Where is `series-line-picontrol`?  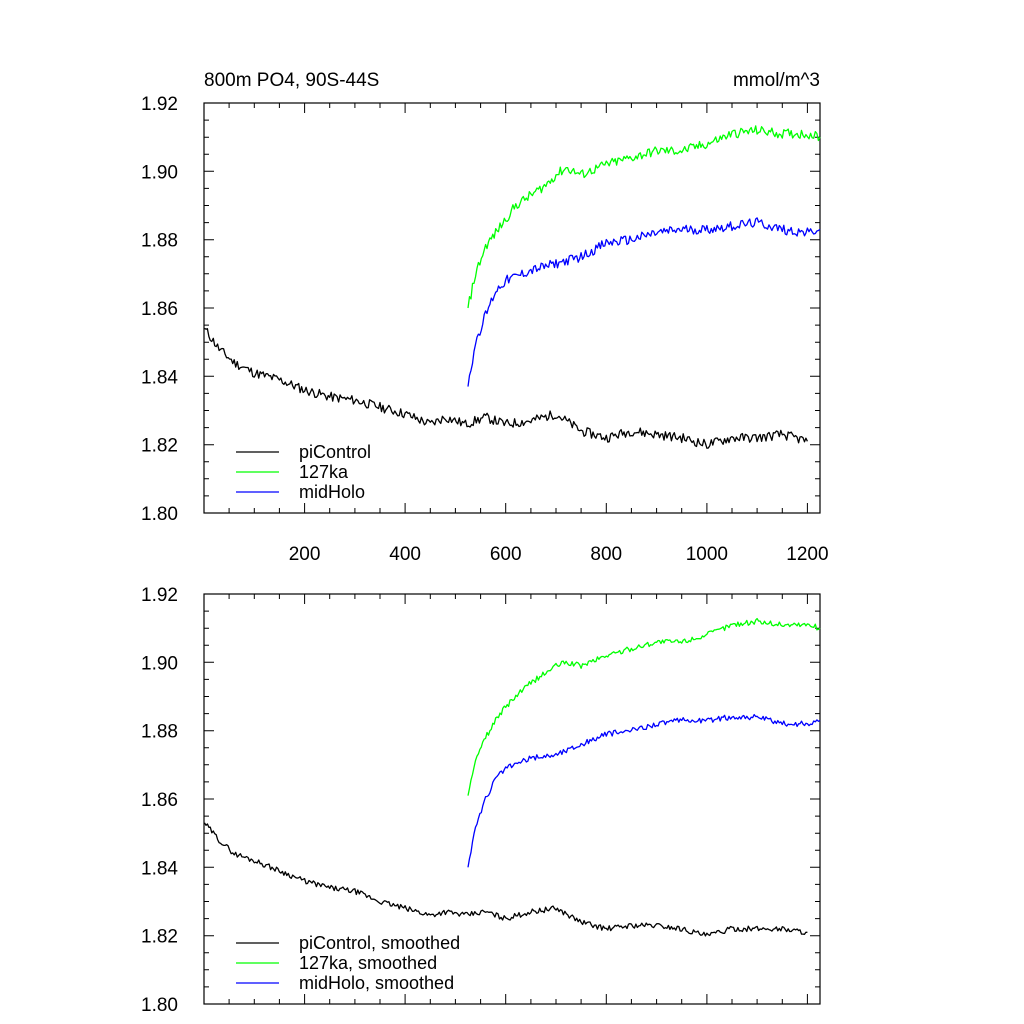
series-line-picontrol is located at coordinates (506, 388).